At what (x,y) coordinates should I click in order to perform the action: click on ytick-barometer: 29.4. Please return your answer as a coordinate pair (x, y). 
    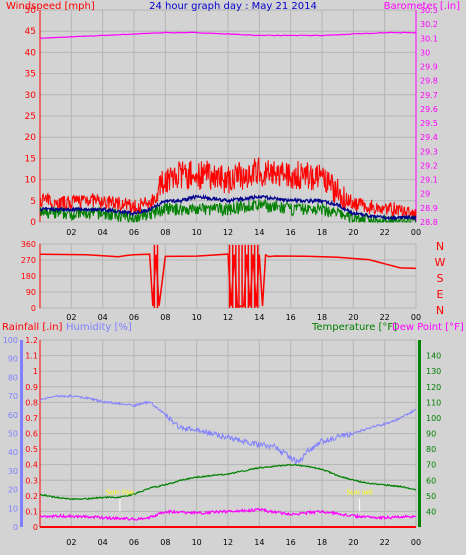
    Looking at the image, I should click on (429, 137).